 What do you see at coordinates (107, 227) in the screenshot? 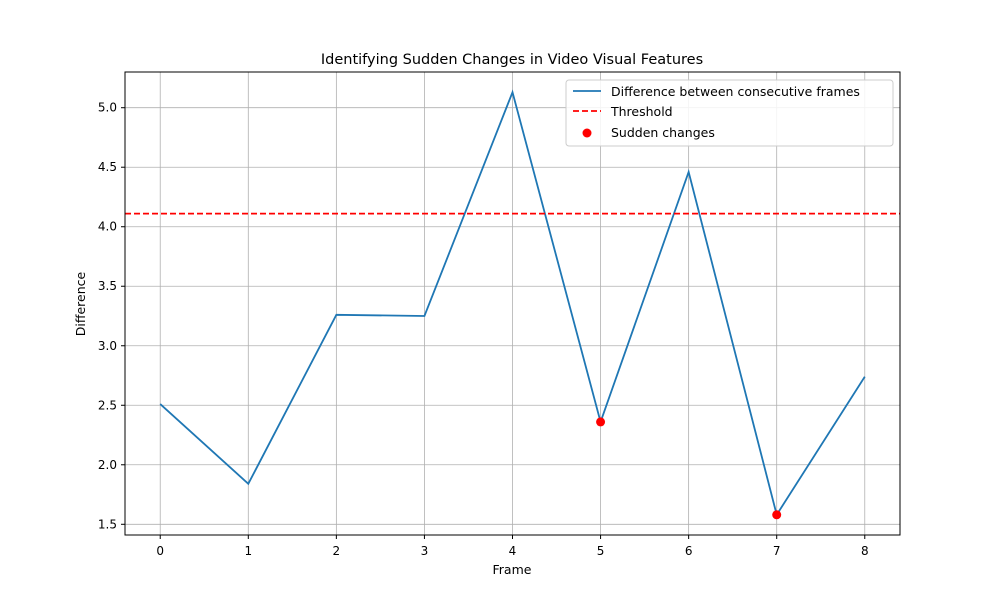
I see `y-tick-label: 4.0` at bounding box center [107, 227].